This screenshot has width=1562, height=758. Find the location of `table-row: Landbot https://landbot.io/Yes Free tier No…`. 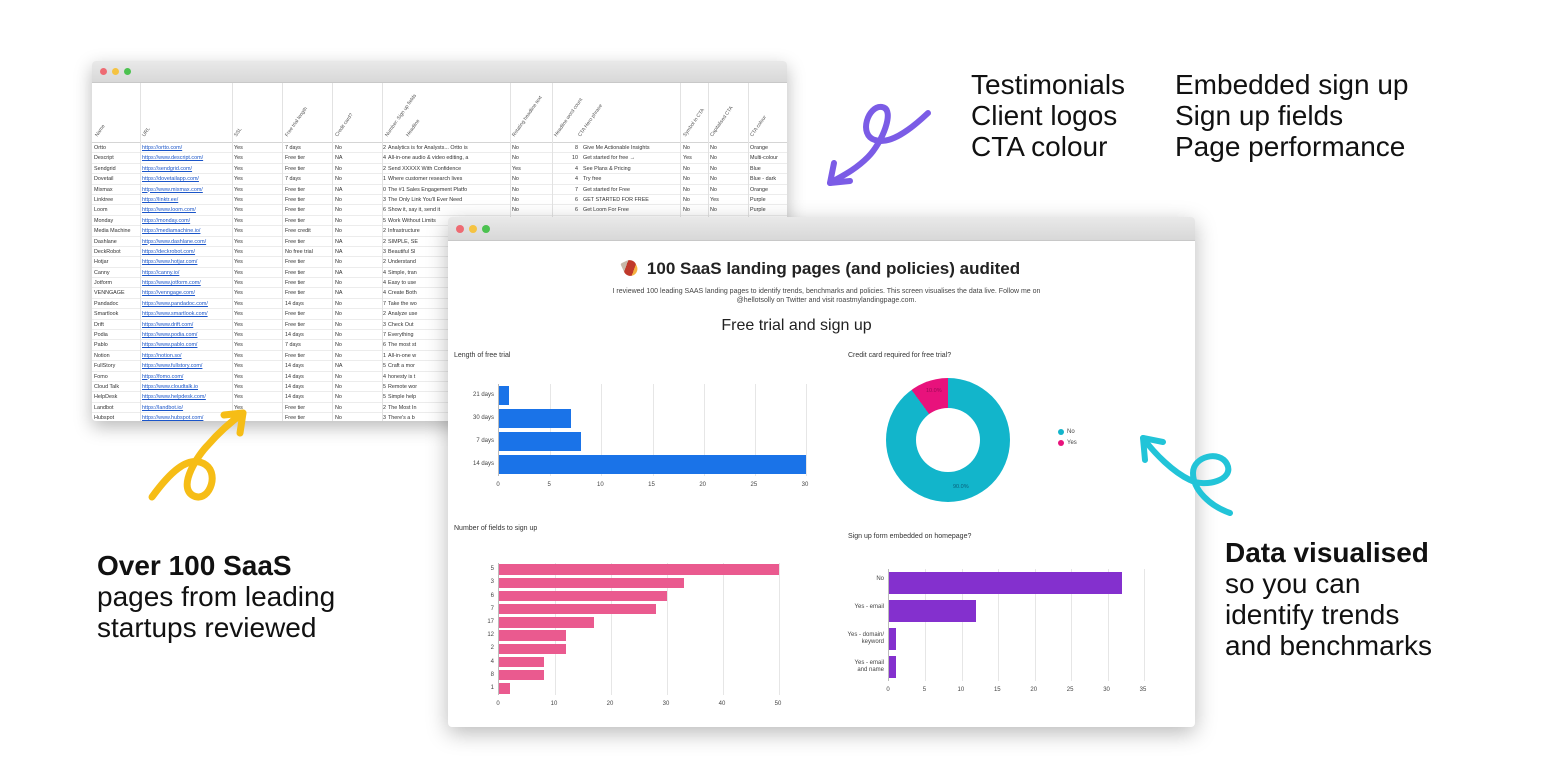

table-row: Landbot https://landbot.io/Yes Free tier No… is located at coordinates (439, 408).